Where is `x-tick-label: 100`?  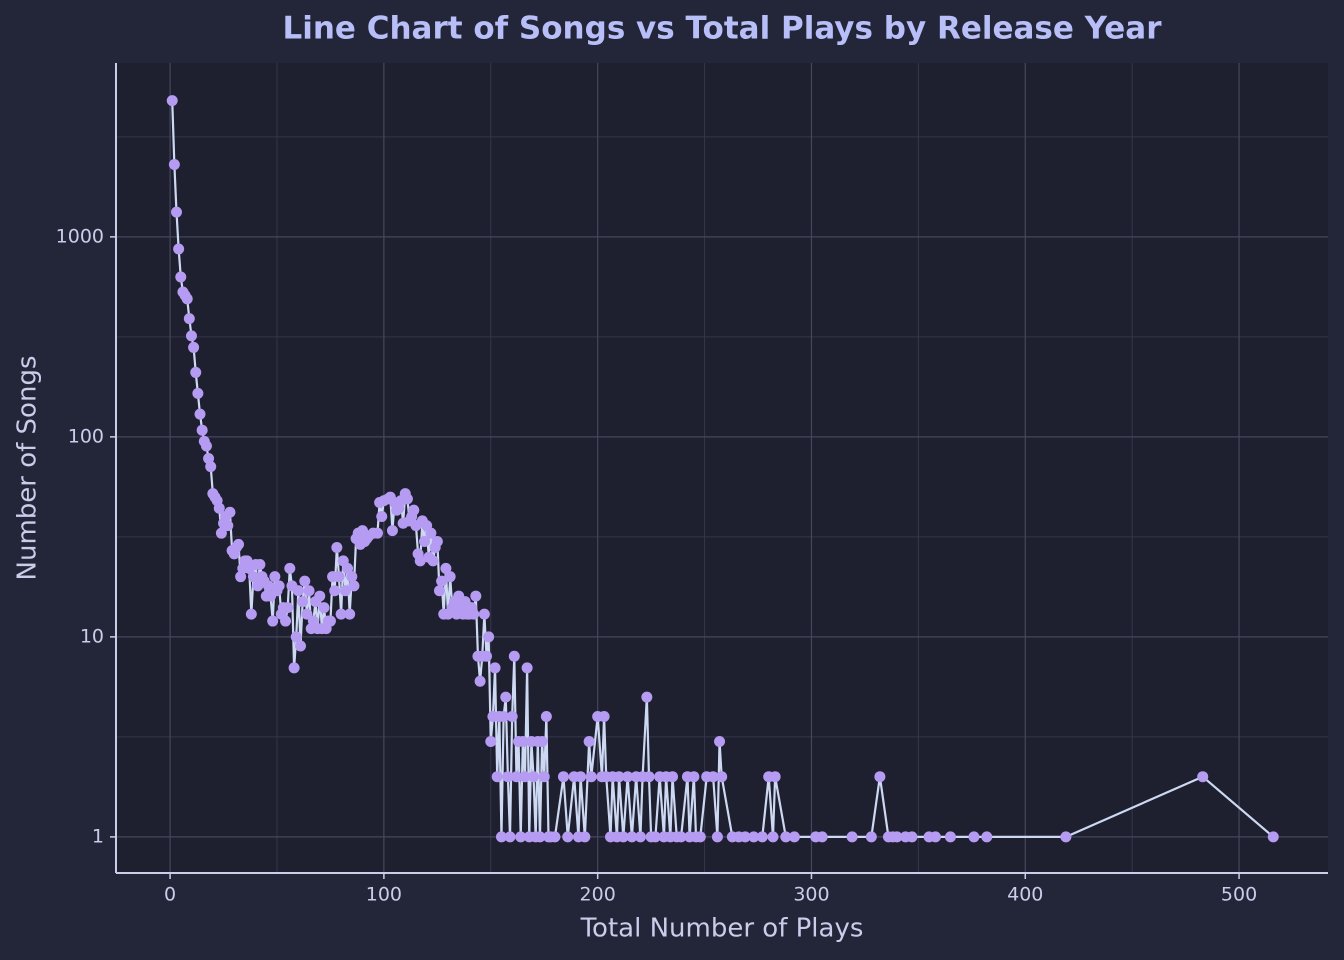
x-tick-label: 100 is located at coordinates (384, 895).